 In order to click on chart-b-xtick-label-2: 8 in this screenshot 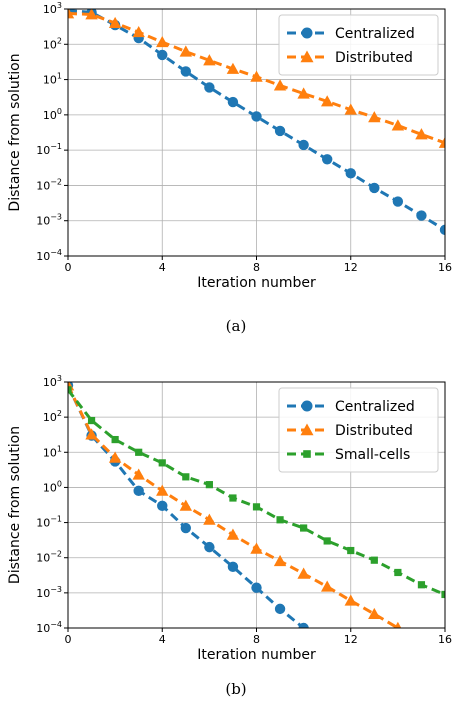, I will do `click(256, 639)`.